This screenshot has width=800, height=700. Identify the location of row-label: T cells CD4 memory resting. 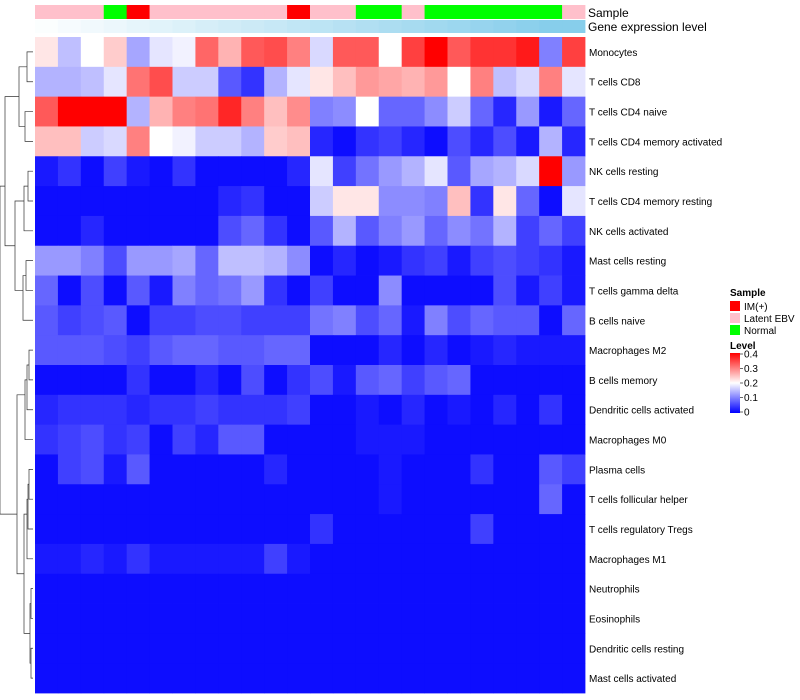
(650, 202).